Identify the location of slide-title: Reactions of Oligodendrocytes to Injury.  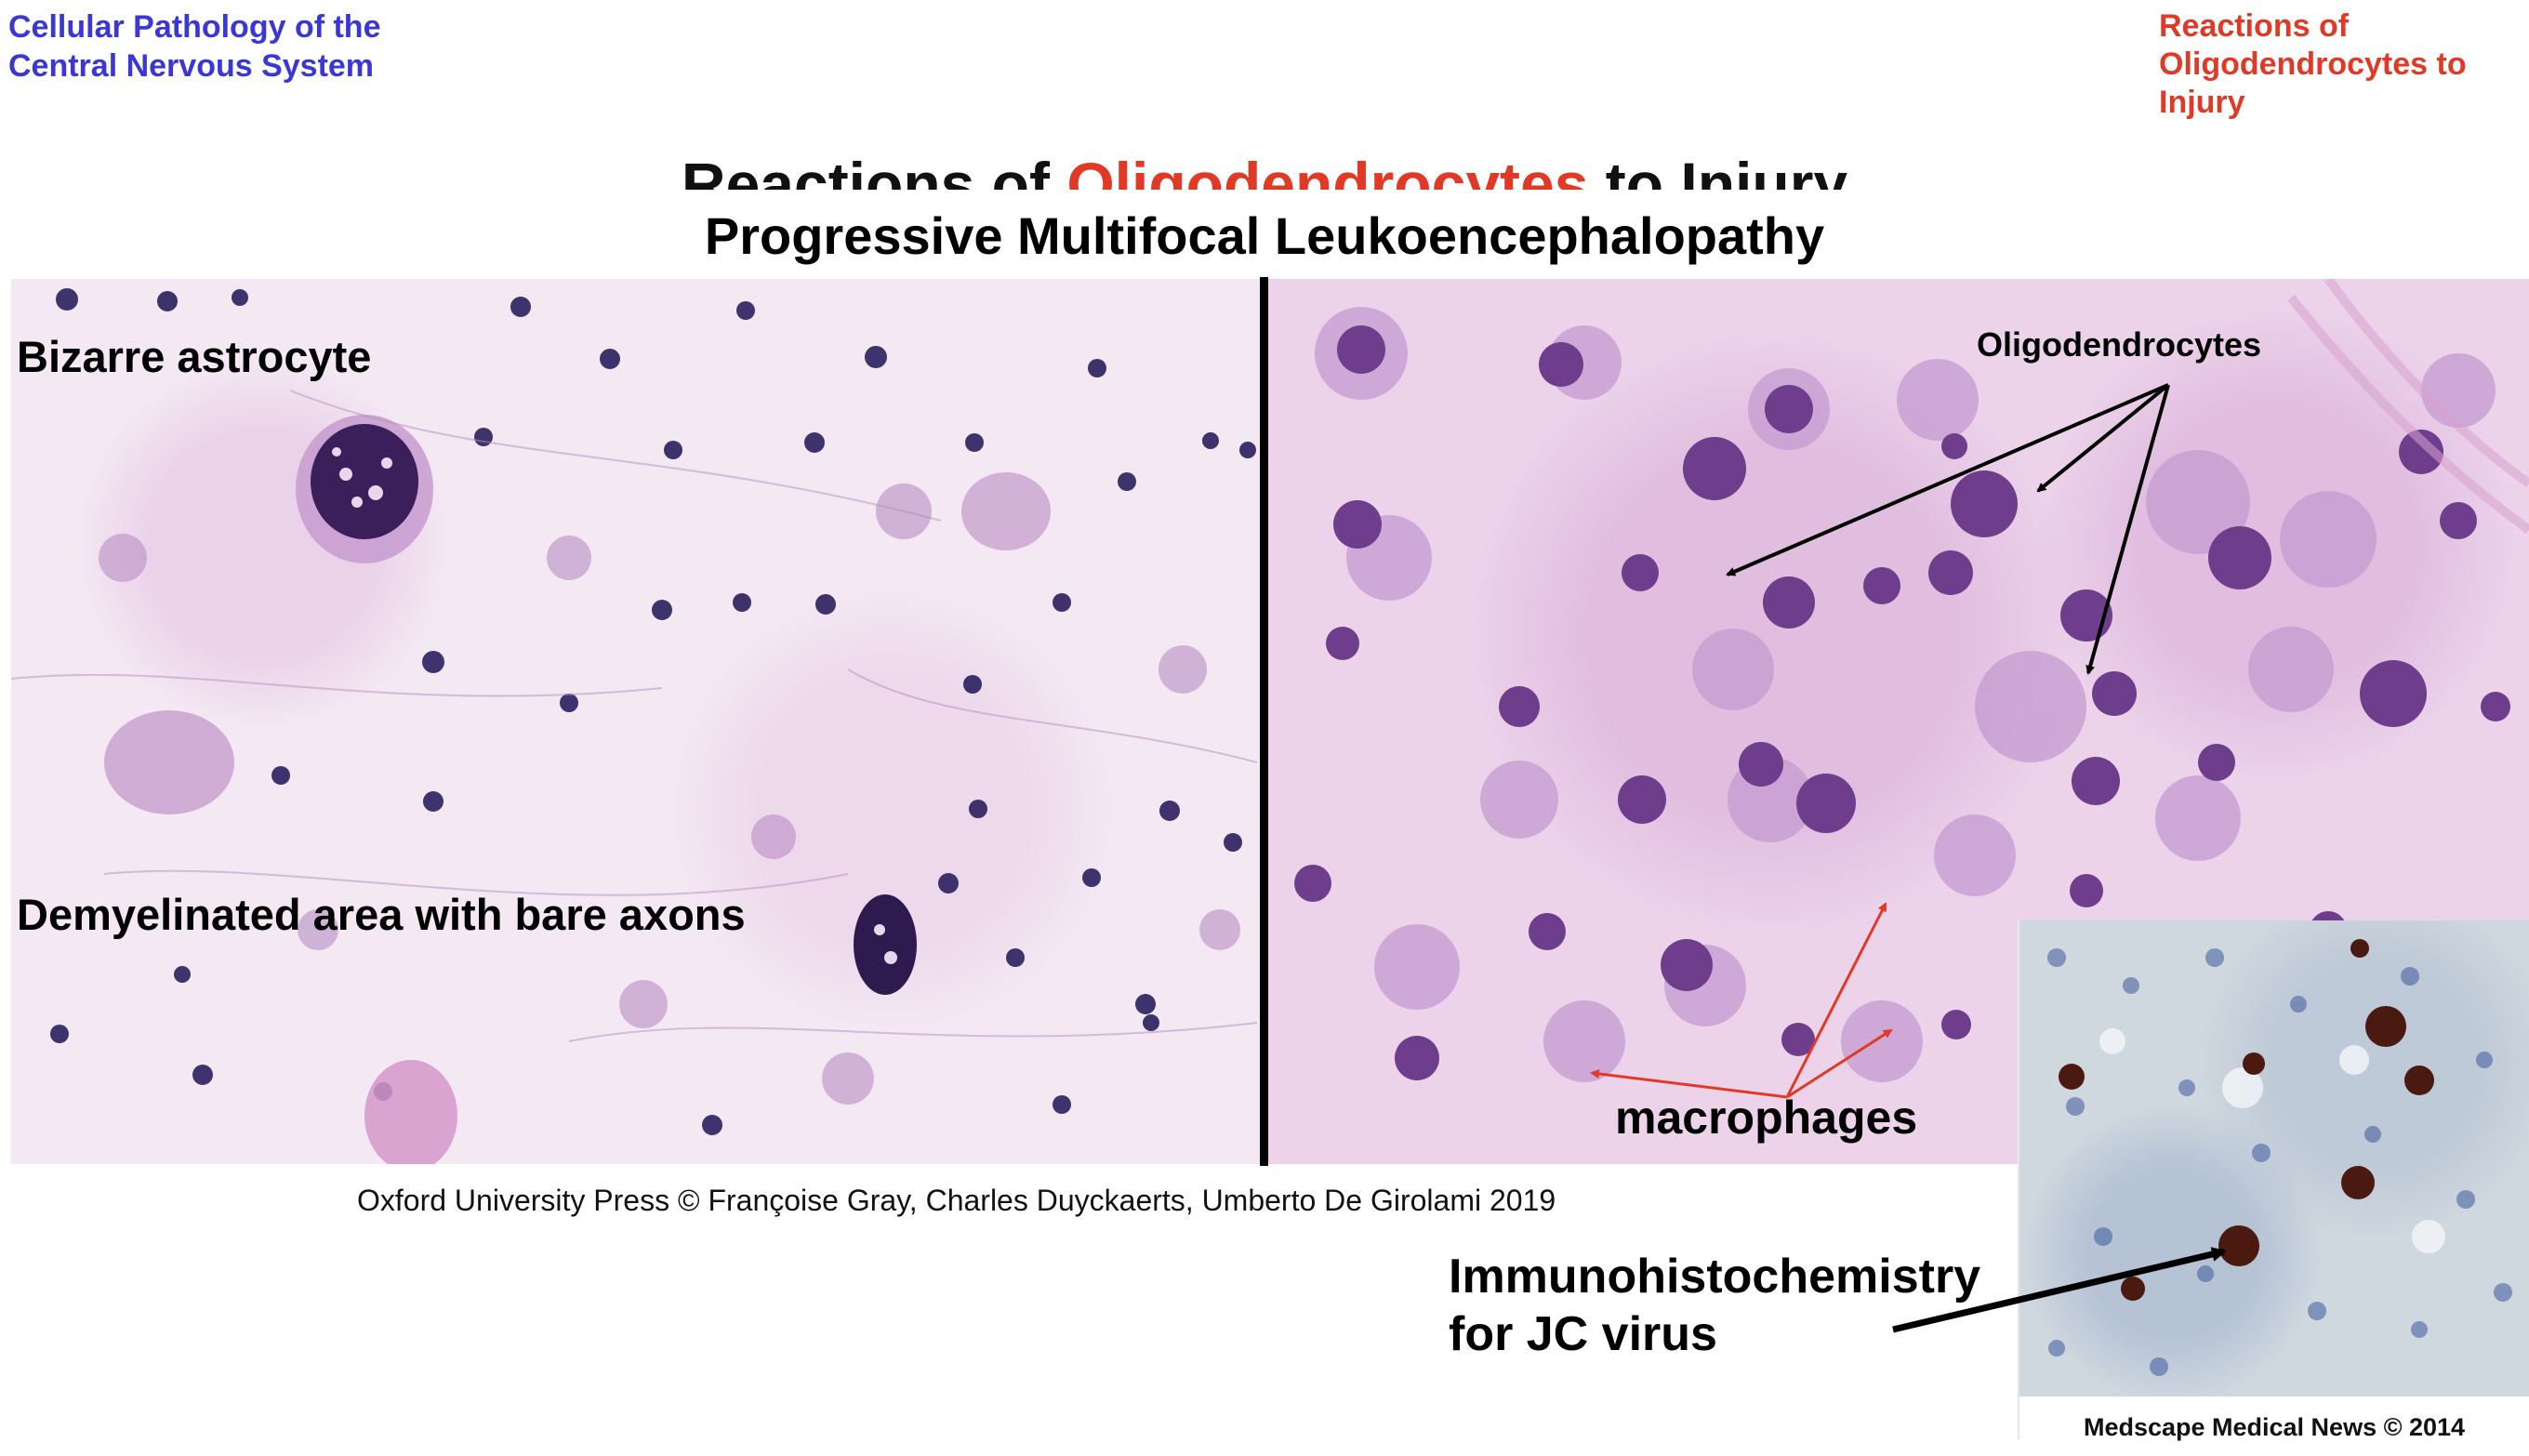
(1264, 168).